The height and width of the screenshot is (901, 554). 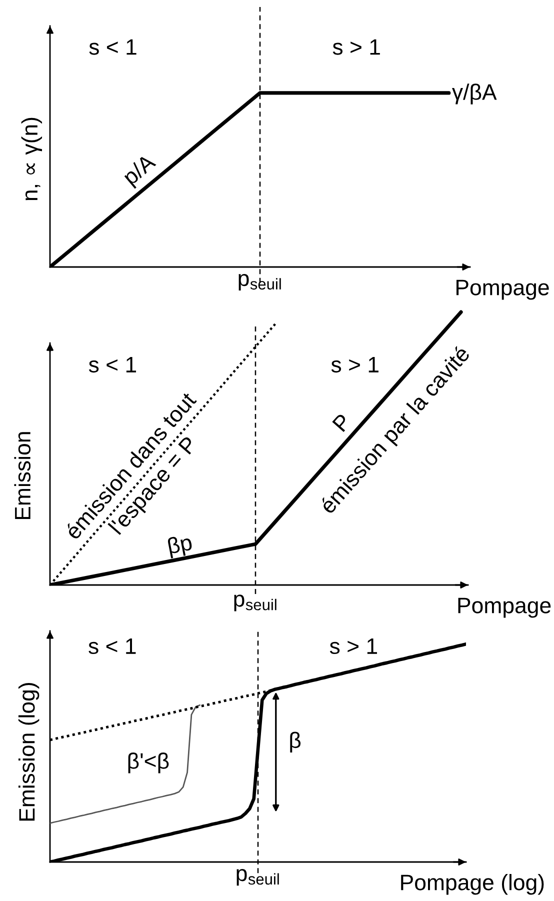 What do you see at coordinates (31, 159) in the screenshot?
I see `y-axis-title: n, ∝ γ(n)` at bounding box center [31, 159].